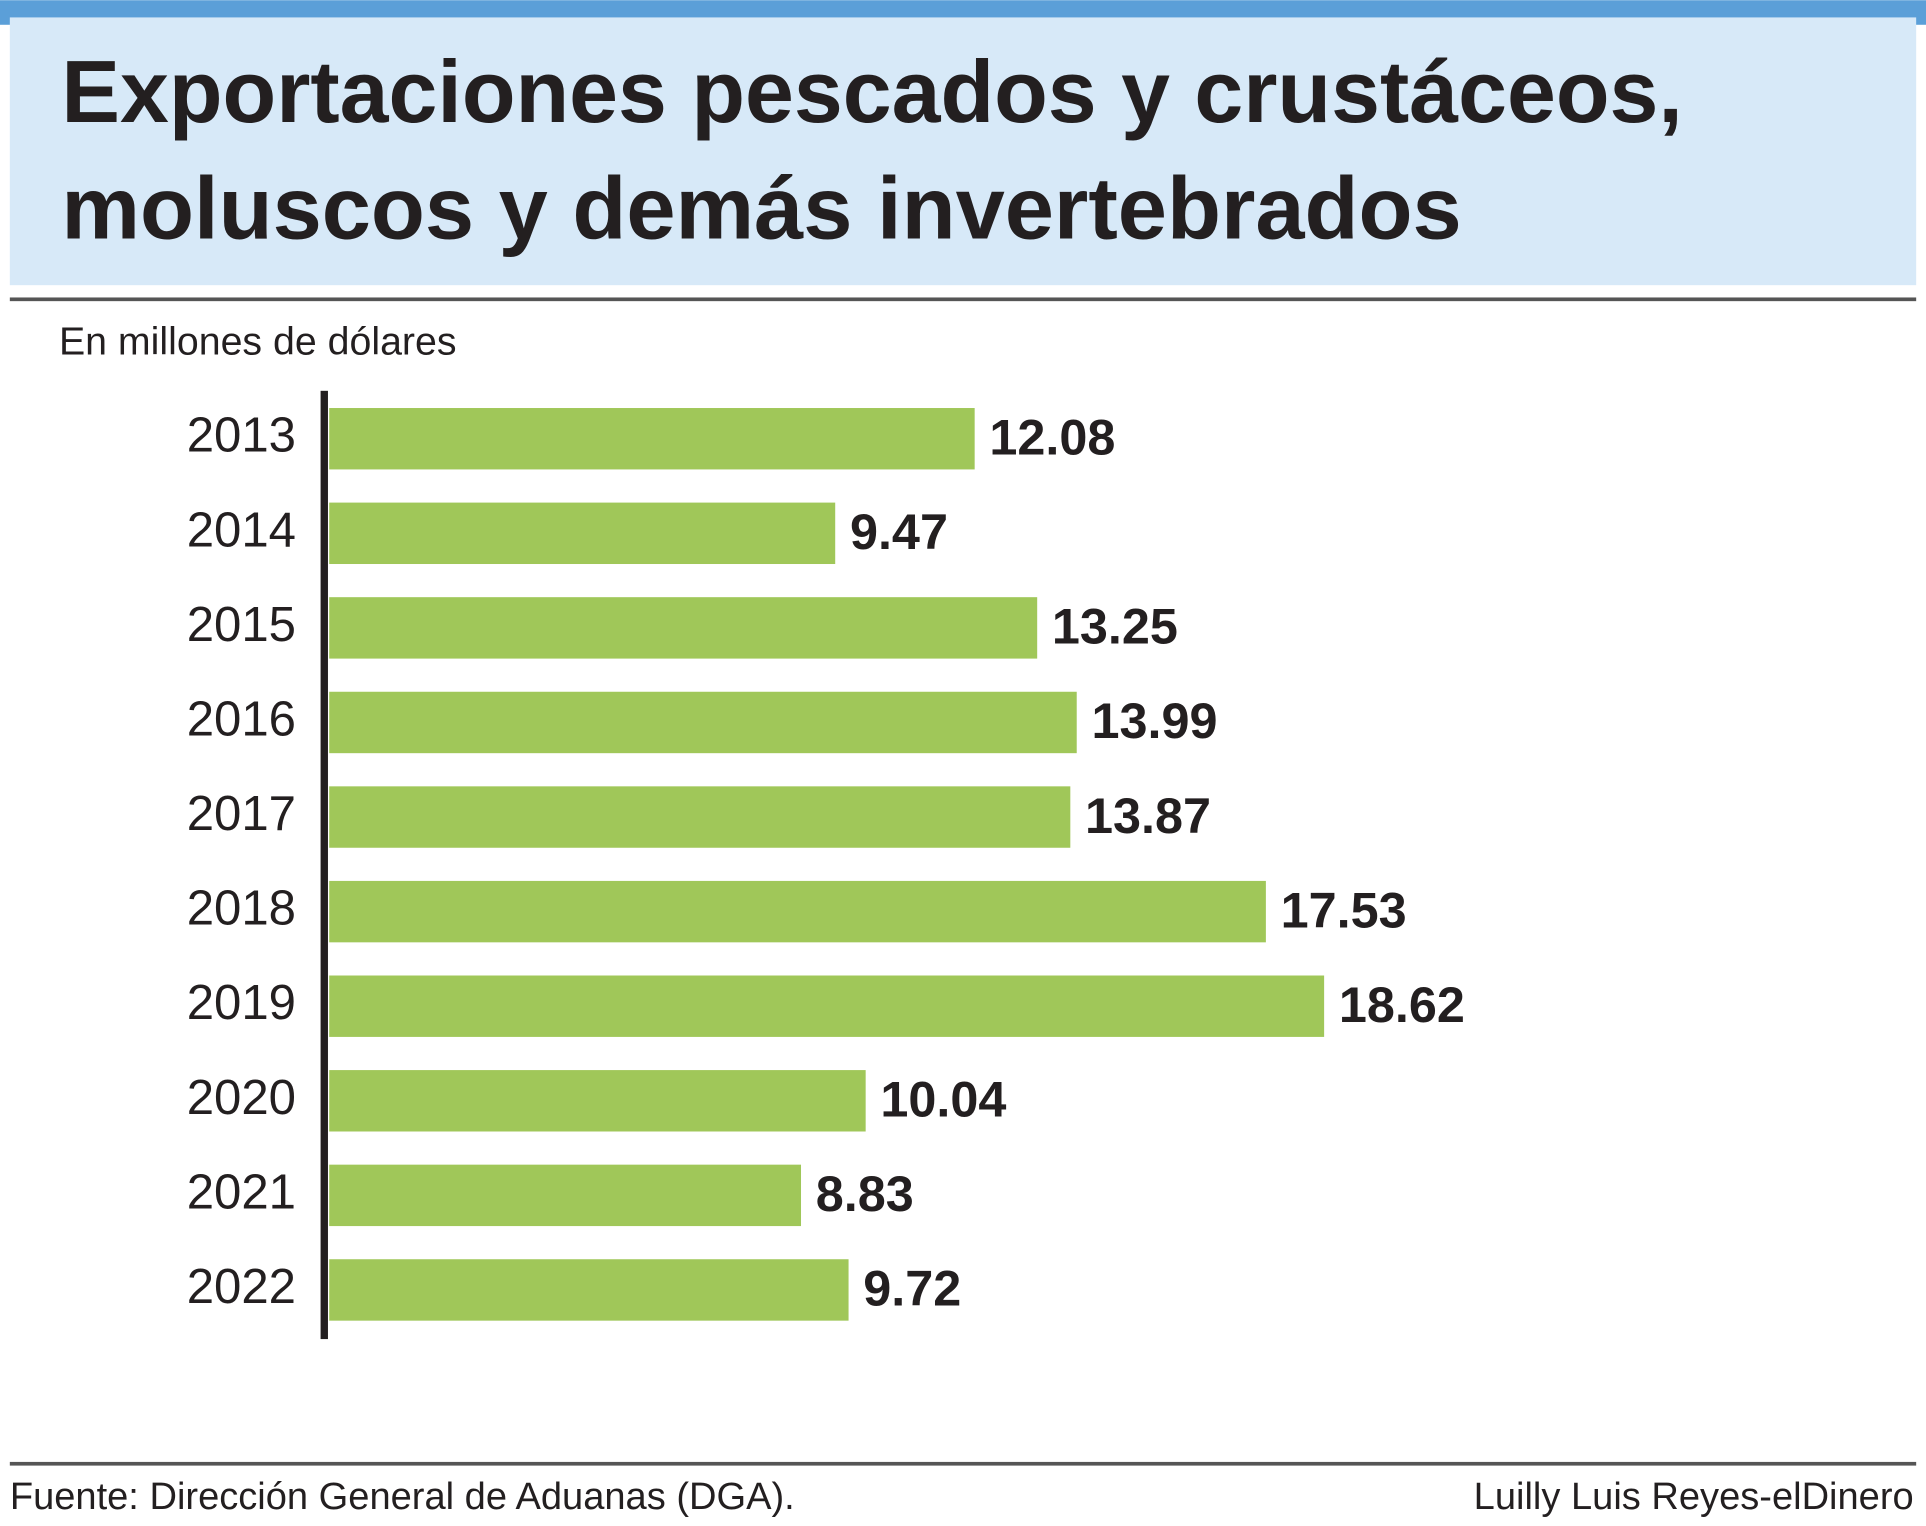  What do you see at coordinates (1148, 815) in the screenshot?
I see `value-label: 13.87` at bounding box center [1148, 815].